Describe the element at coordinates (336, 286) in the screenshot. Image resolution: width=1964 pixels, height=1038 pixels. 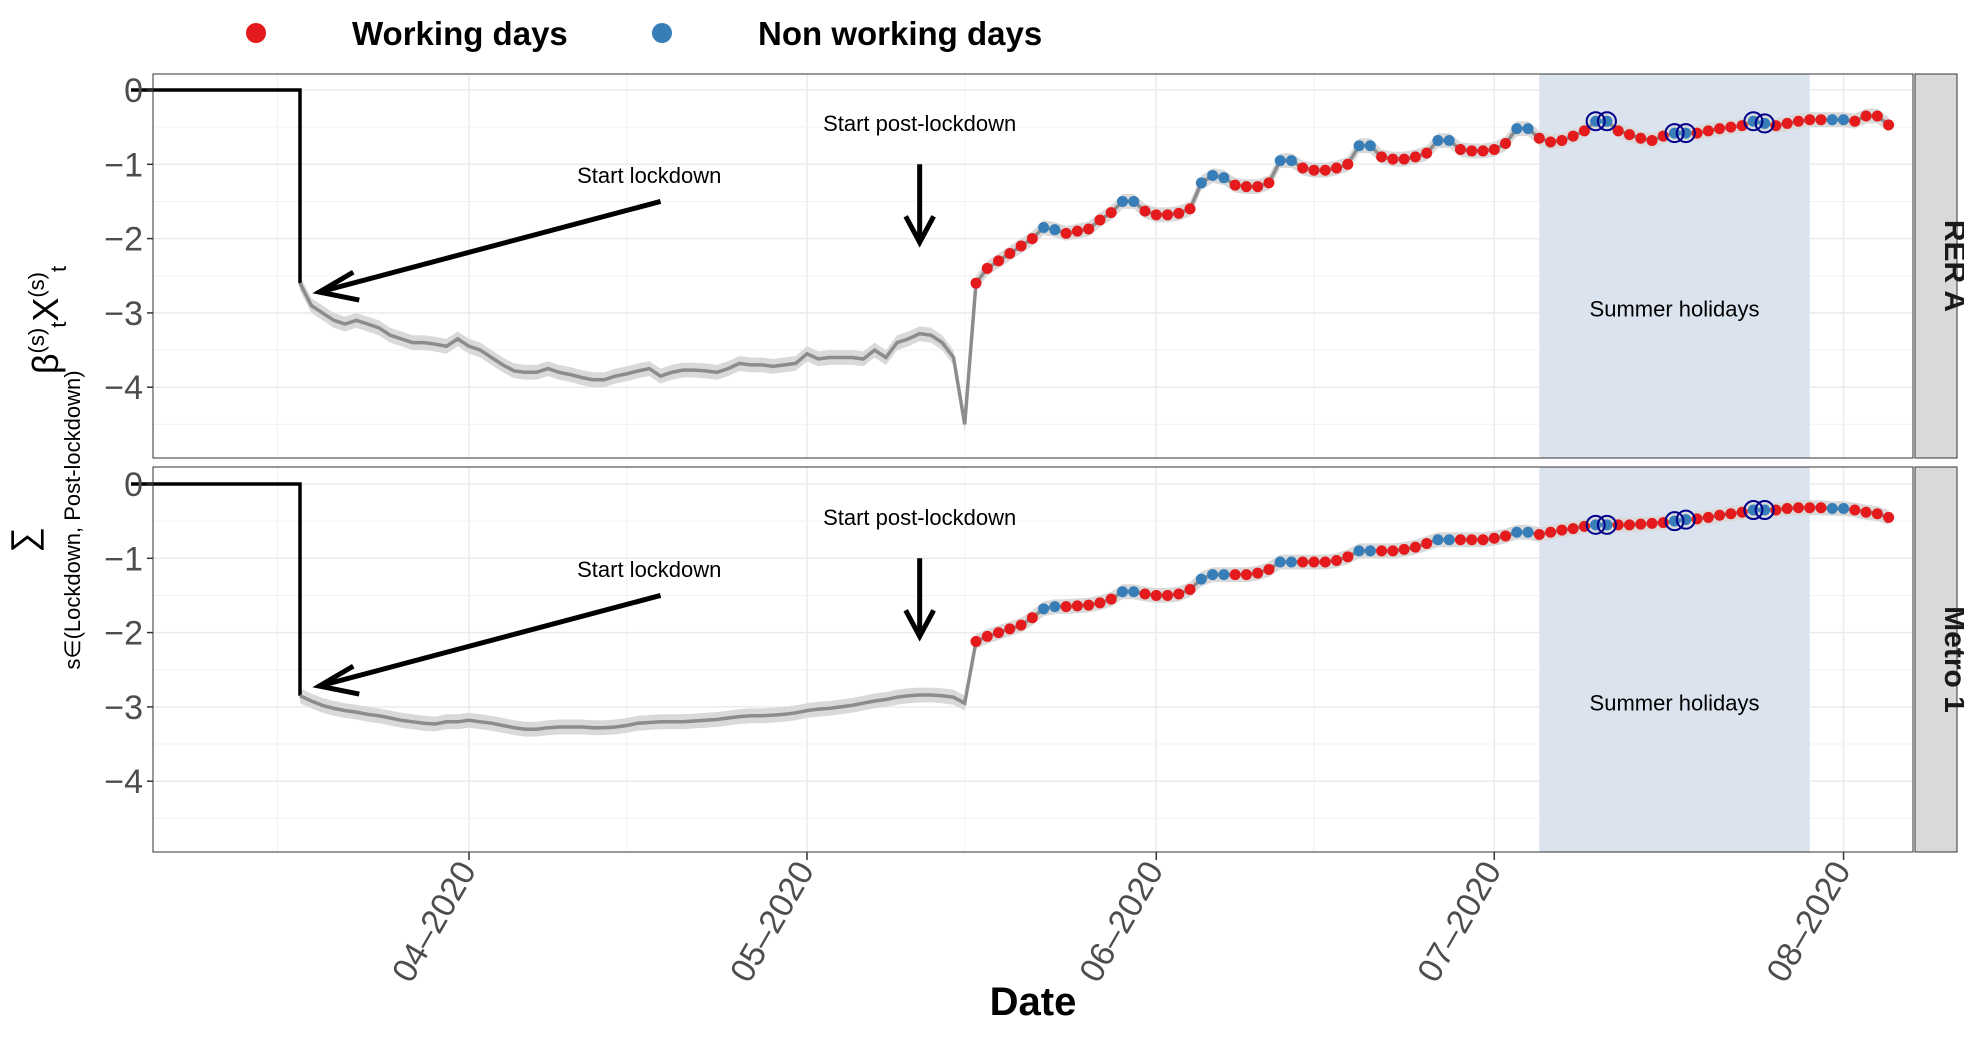
I see `arrowhead-start-lockdown` at that location.